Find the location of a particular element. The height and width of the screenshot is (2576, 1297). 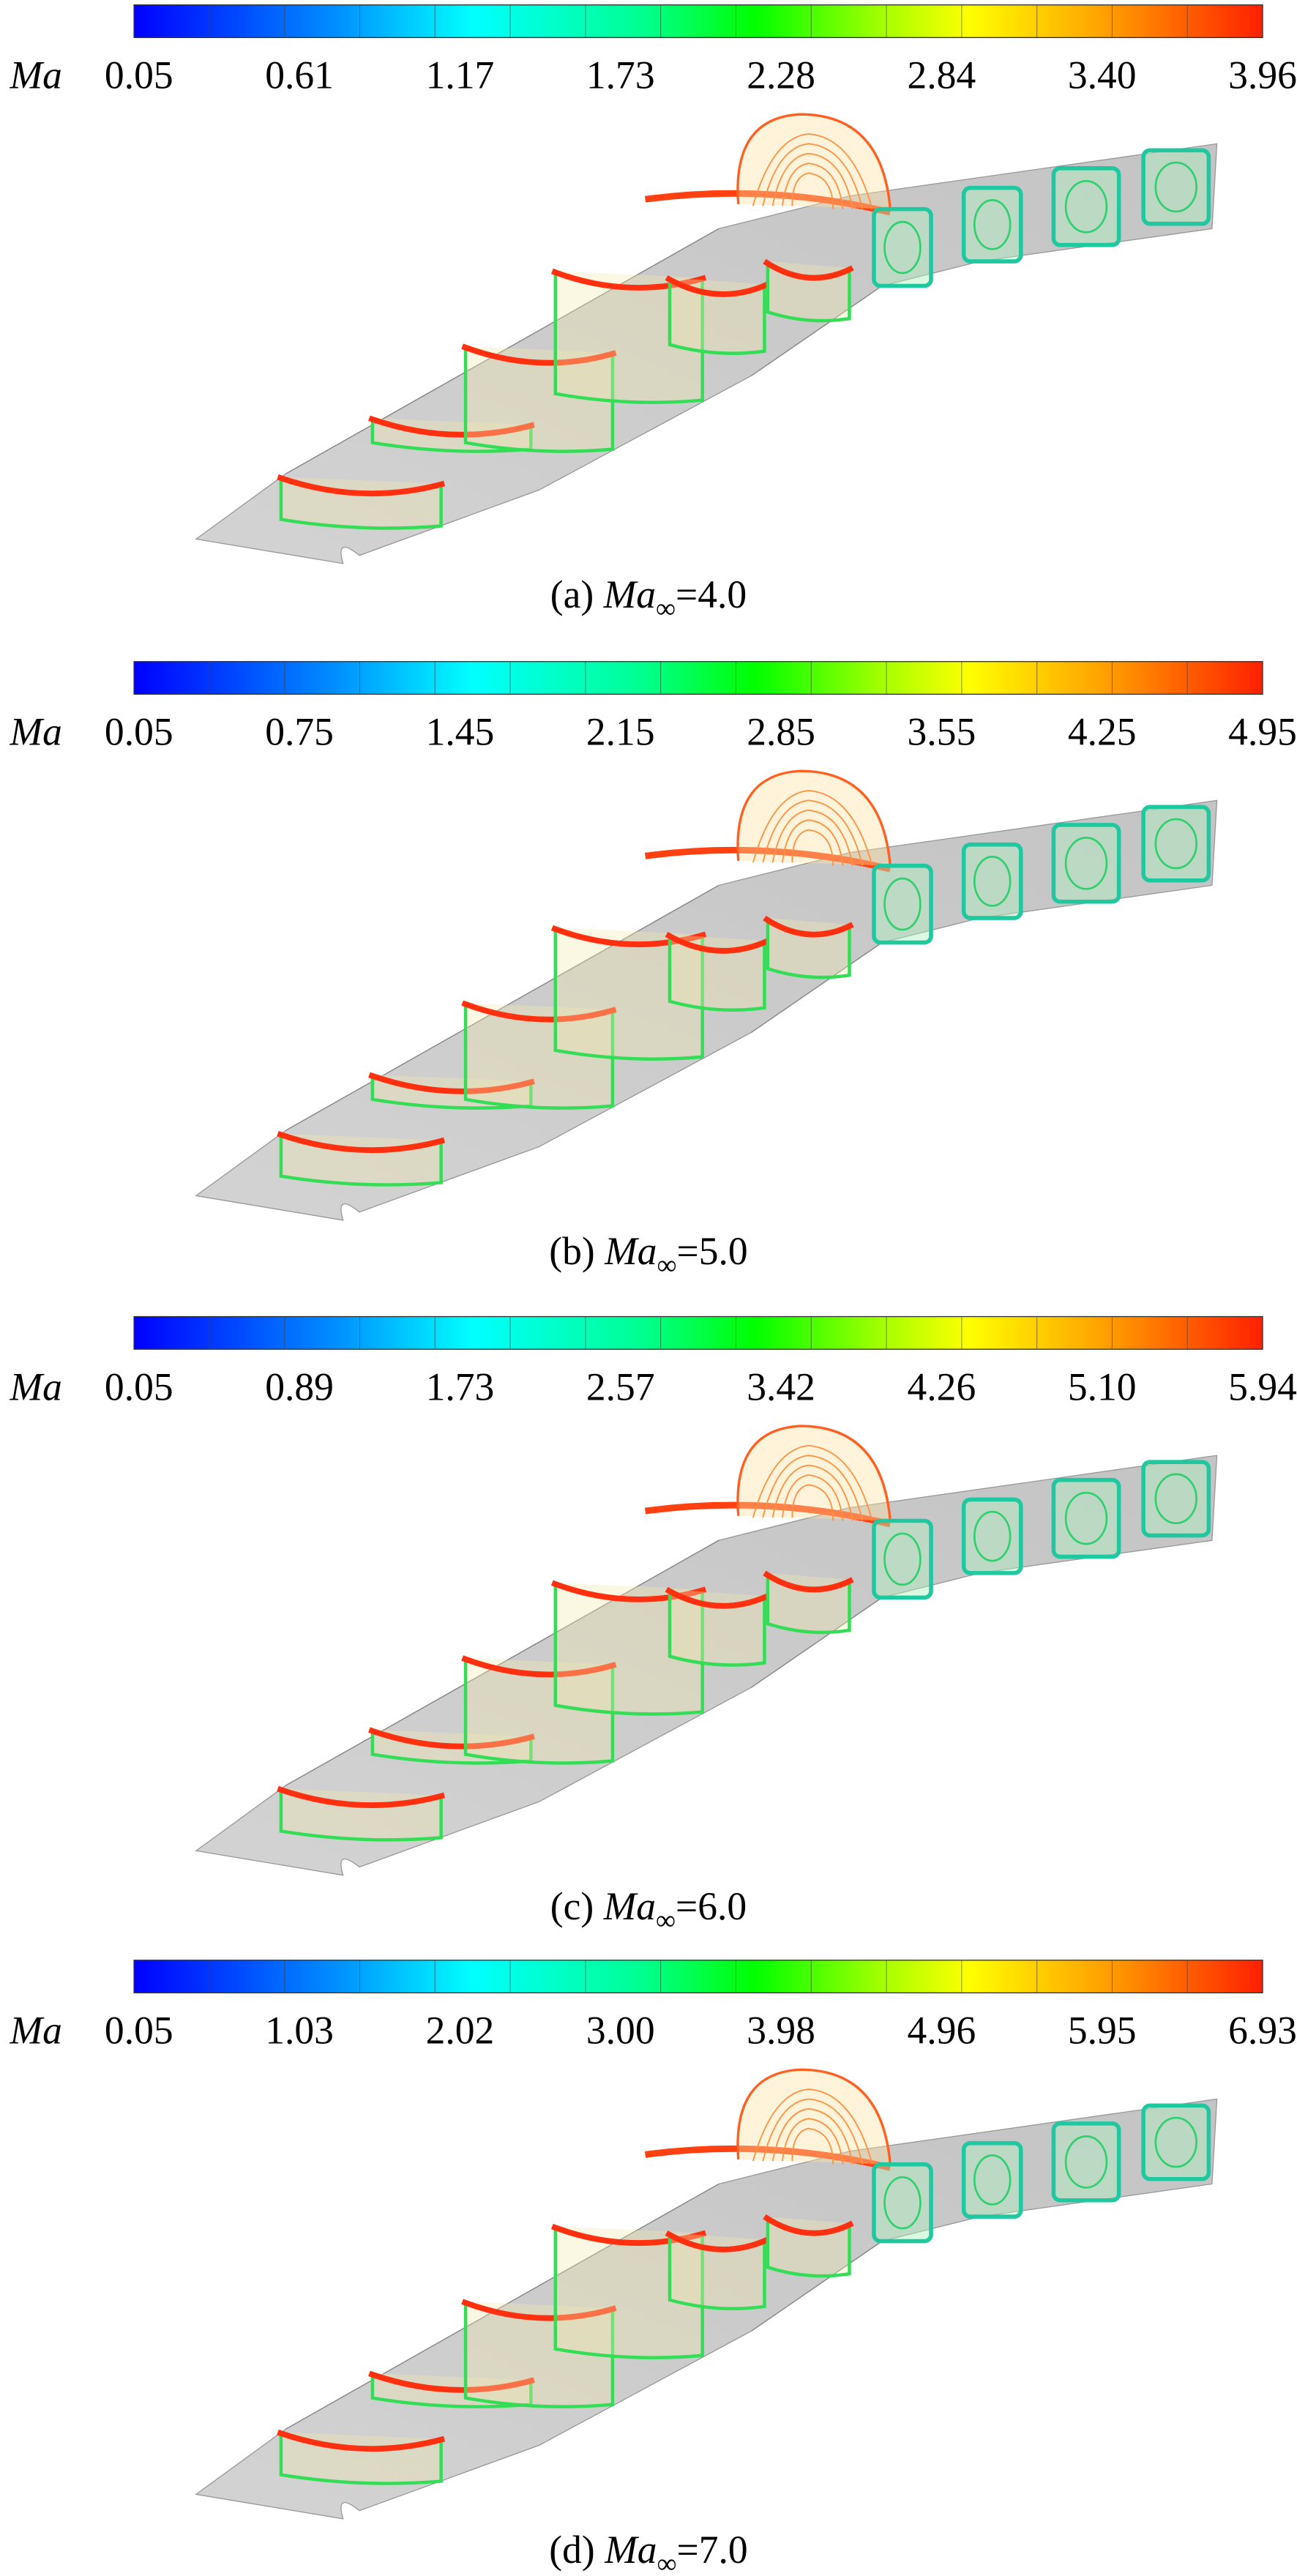

colorbar-tick-label: 3.98 is located at coordinates (781, 2031).